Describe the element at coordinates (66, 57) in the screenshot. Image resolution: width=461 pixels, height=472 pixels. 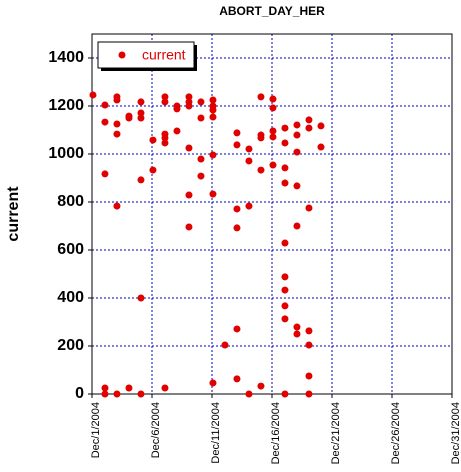
I see `y-tick-label: 1400` at that location.